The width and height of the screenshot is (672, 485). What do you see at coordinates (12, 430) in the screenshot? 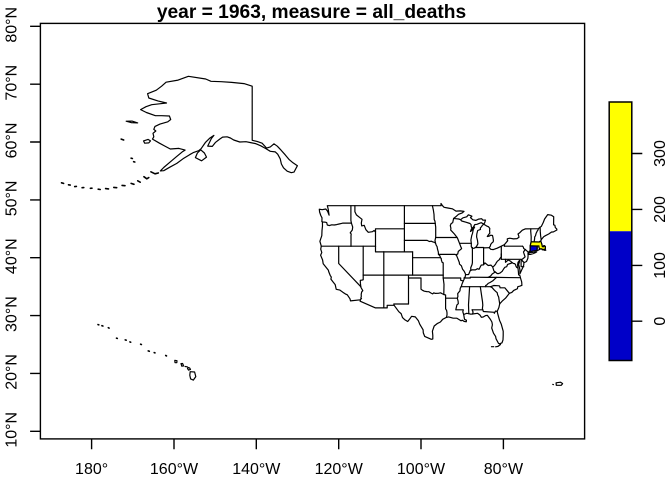
I see `svg-text: 10°N` at bounding box center [12, 430].